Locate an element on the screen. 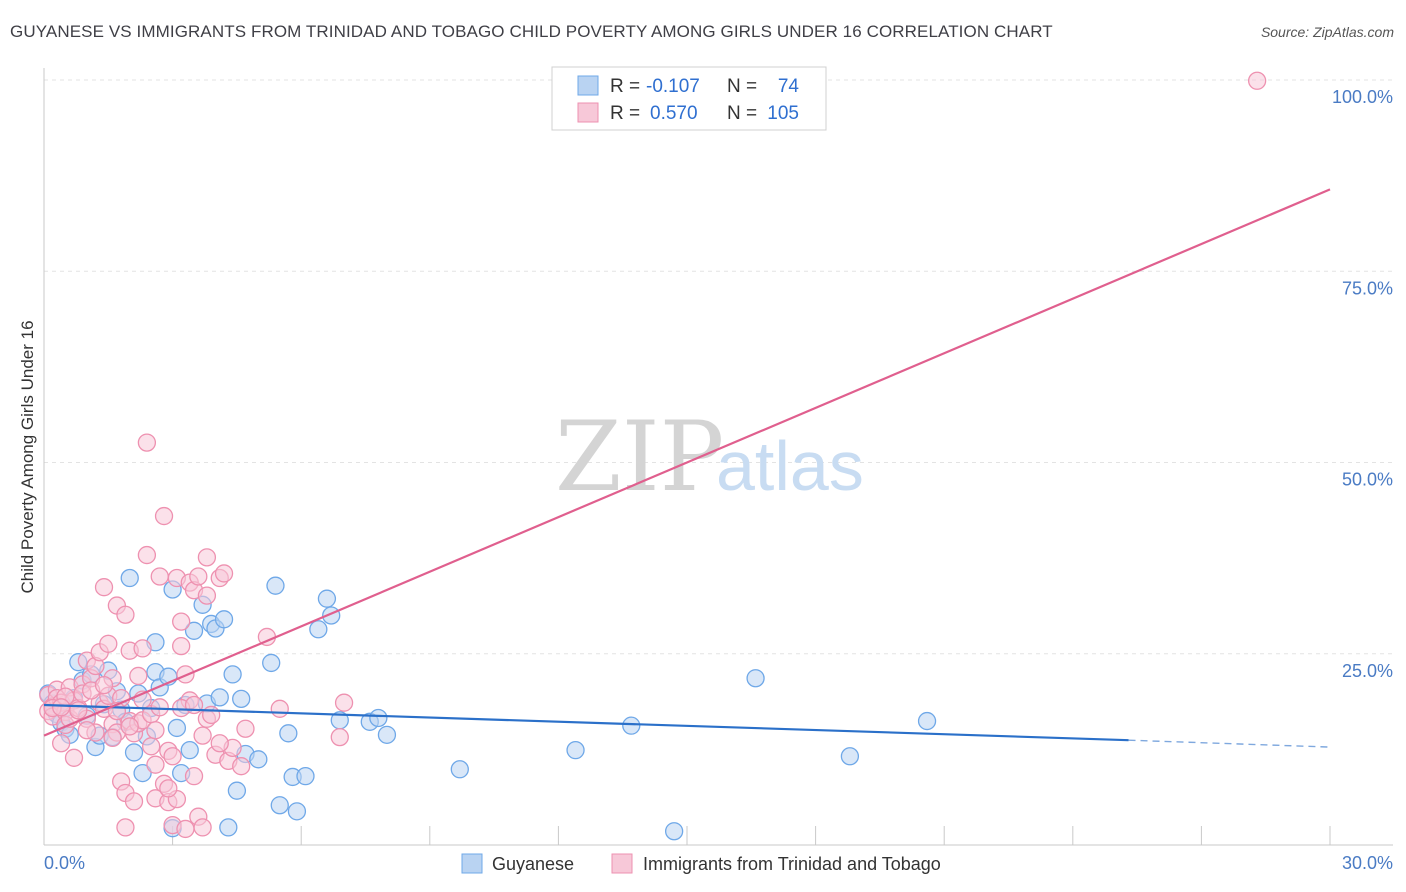 This screenshot has height=892, width=1406. bottom-legend-label-trinidad: Immigrants from Trinidad and Tobago is located at coordinates (792, 864).